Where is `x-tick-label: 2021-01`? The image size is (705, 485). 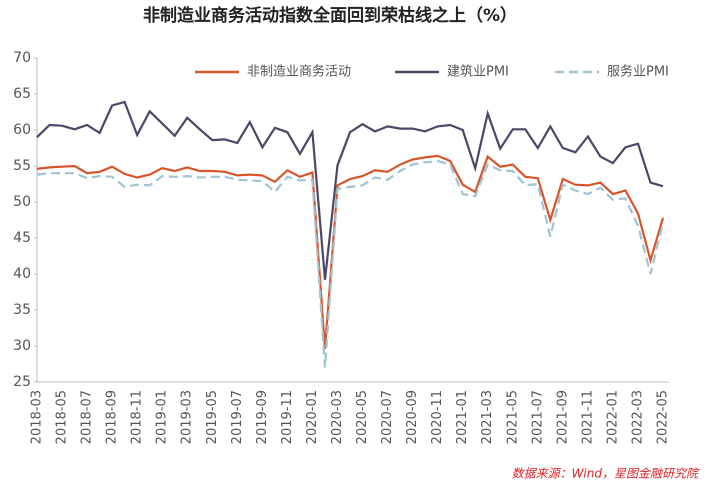 x-tick-label: 2021-01 is located at coordinates (462, 417).